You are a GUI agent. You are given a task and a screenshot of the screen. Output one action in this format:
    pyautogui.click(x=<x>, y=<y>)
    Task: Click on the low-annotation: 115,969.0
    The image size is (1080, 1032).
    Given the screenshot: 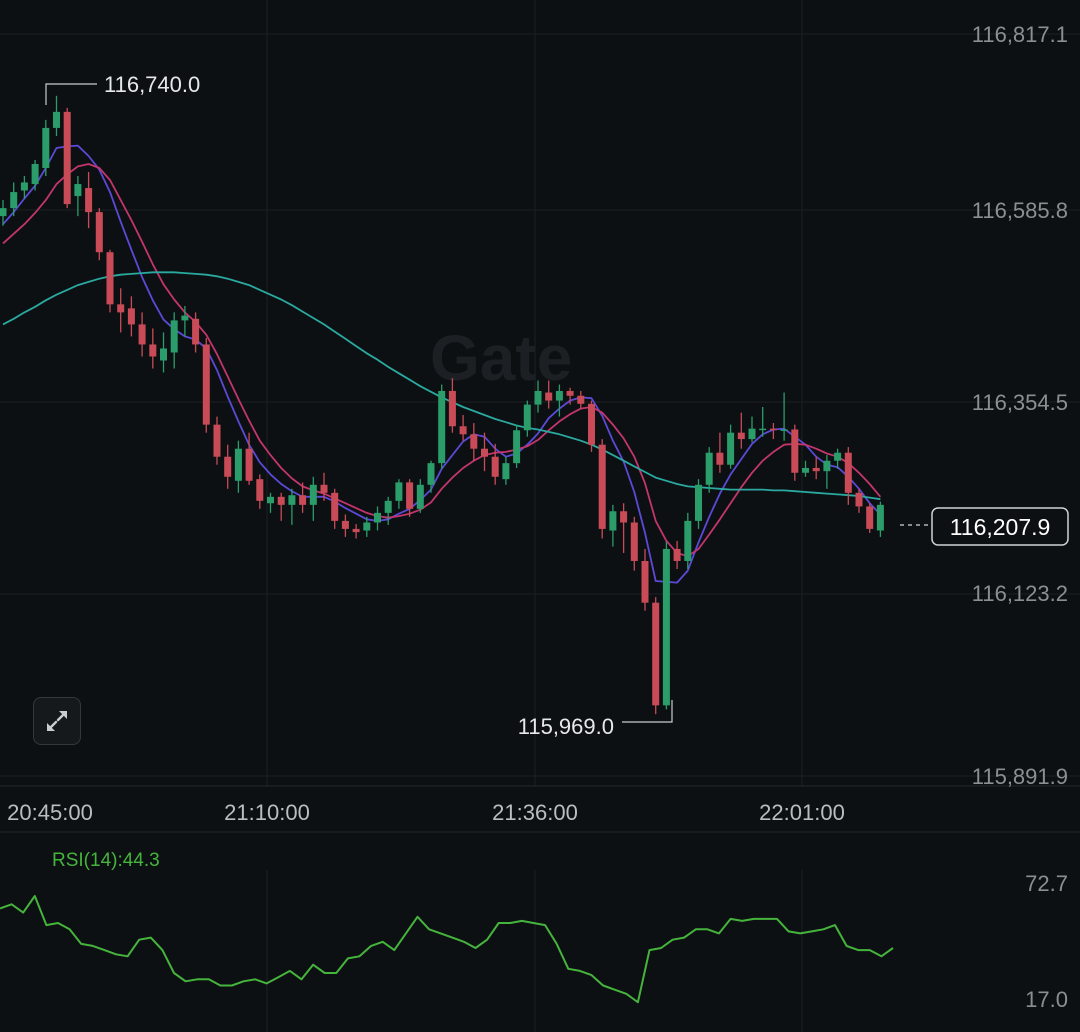 What is the action you would take?
    pyautogui.click(x=595, y=719)
    